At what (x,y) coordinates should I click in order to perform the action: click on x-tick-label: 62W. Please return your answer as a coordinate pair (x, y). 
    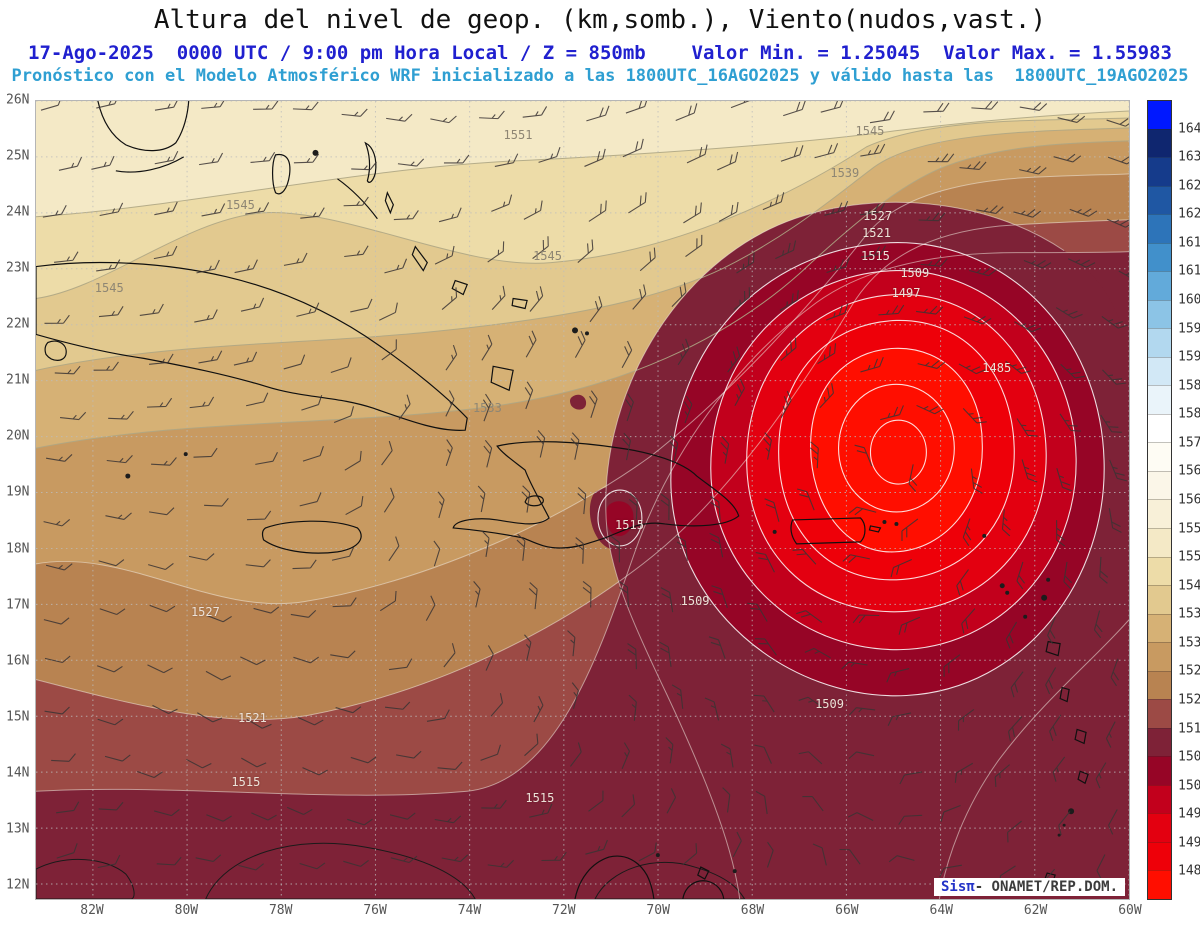
    Looking at the image, I should click on (1035, 910).